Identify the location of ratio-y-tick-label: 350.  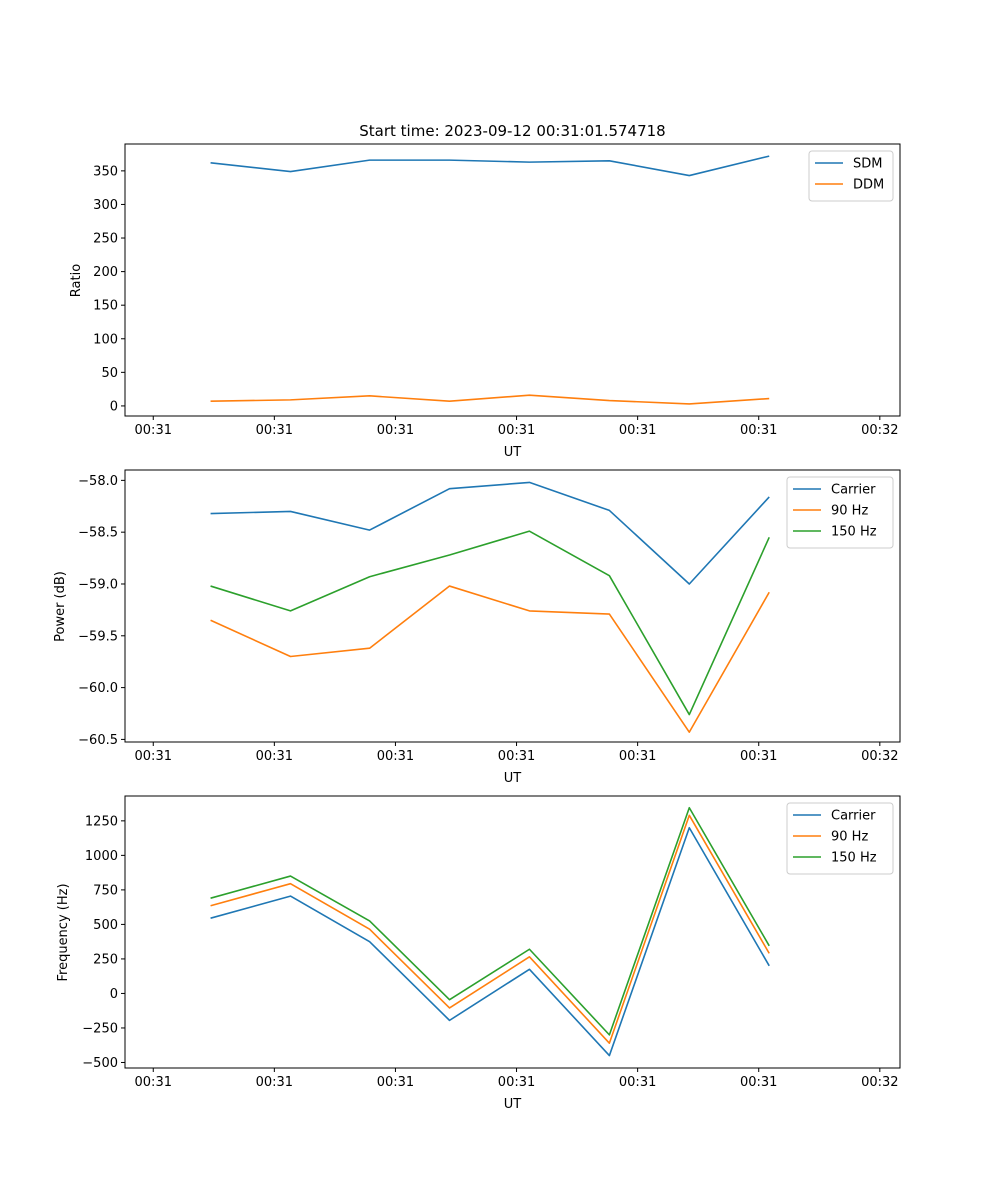
(105, 171).